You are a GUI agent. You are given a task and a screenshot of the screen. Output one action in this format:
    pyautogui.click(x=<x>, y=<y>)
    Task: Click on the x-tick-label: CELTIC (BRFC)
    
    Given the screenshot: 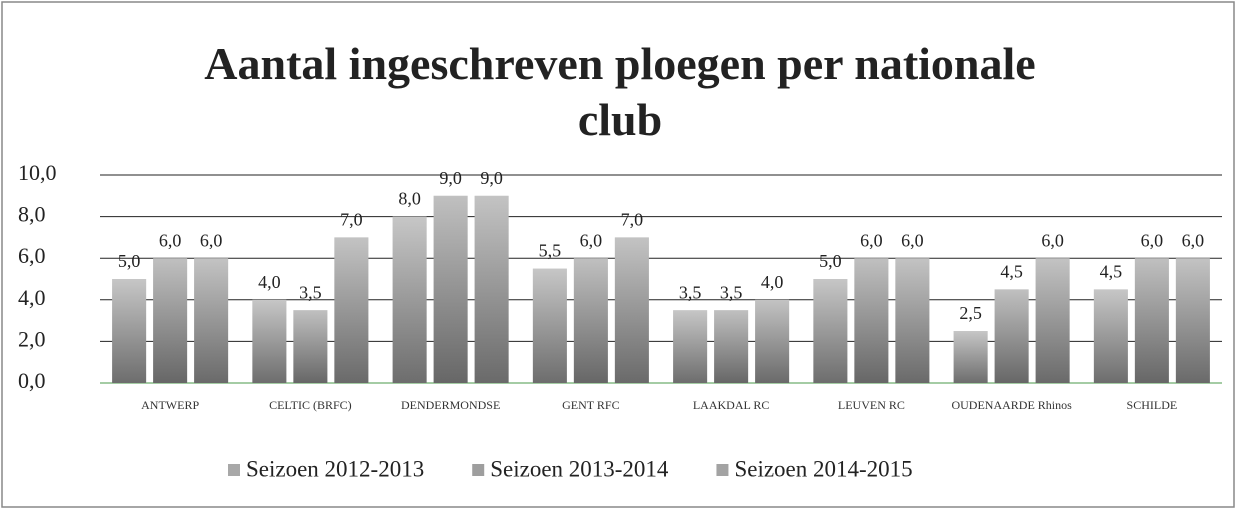 What is the action you would take?
    pyautogui.click(x=310, y=405)
    